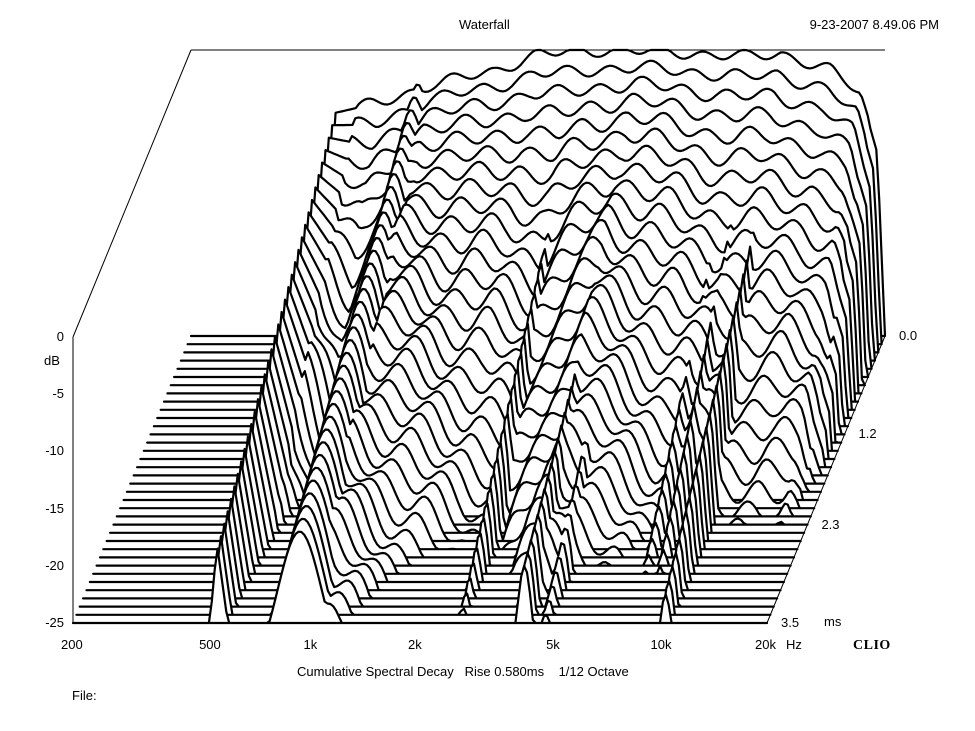  I want to click on resolution-value: 1/12 Octave, so click(593, 671).